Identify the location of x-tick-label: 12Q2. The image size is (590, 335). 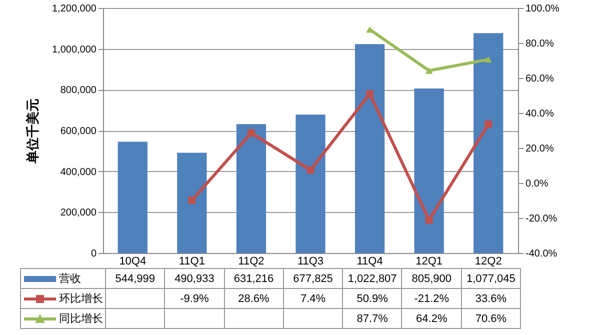
(488, 262).